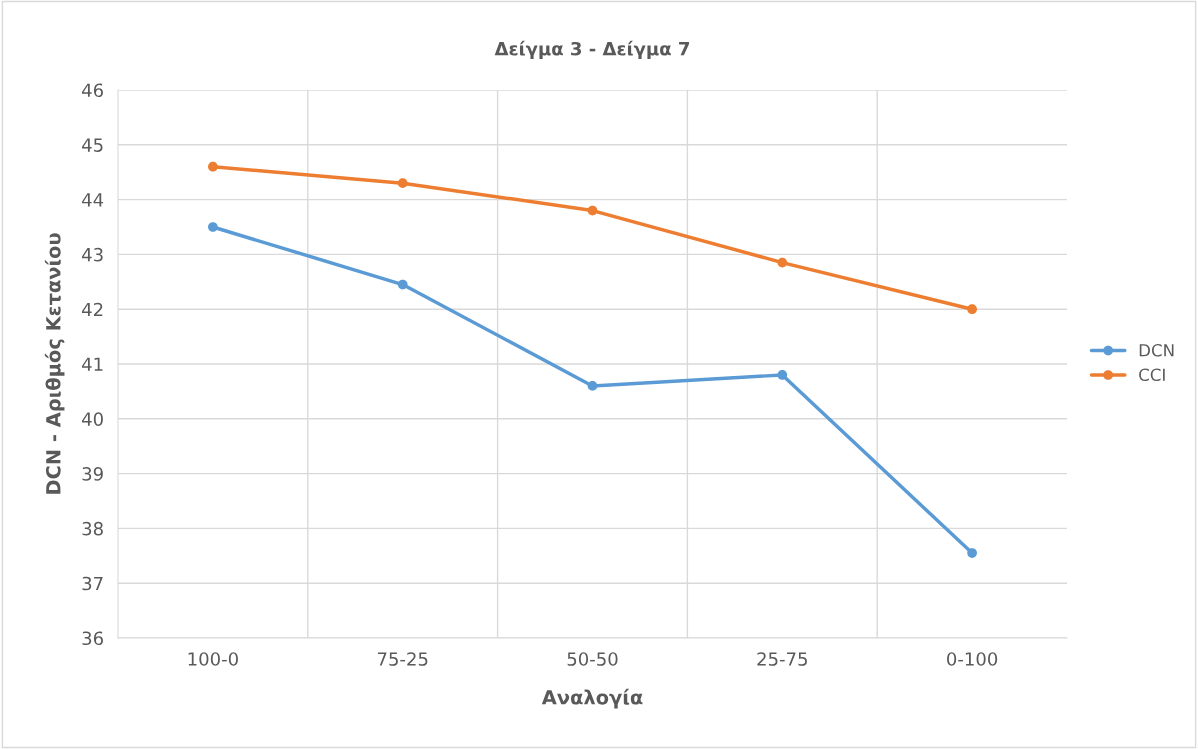  Describe the element at coordinates (92, 638) in the screenshot. I see `y-tick-label: 36` at that location.